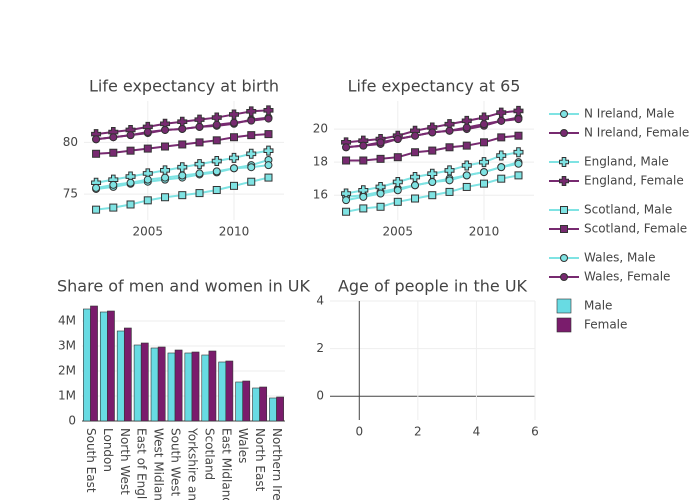 This screenshot has height=500, width=700. What do you see at coordinates (629, 114) in the screenshot?
I see `legend-label: N Ireland, Male` at bounding box center [629, 114].